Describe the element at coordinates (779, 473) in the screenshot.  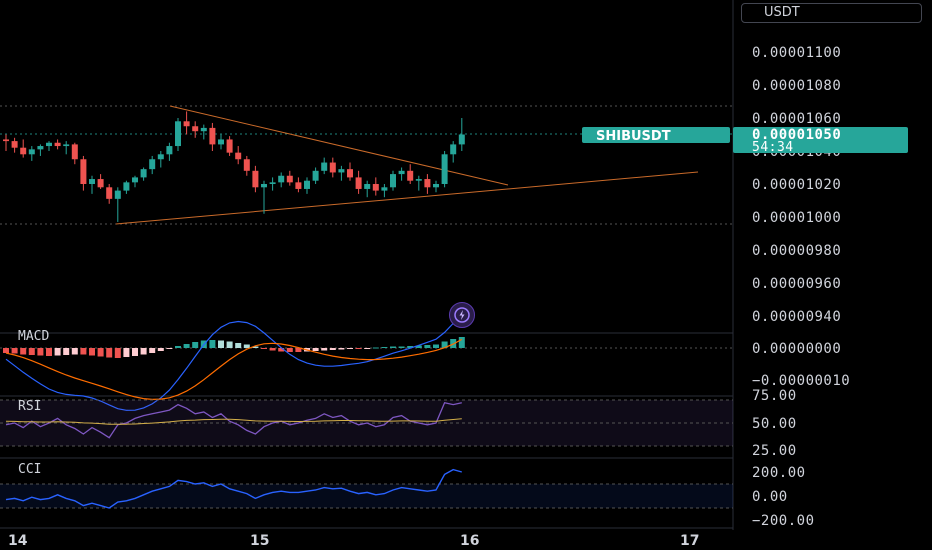
I see `cci-axis-label: 200.00` at that location.